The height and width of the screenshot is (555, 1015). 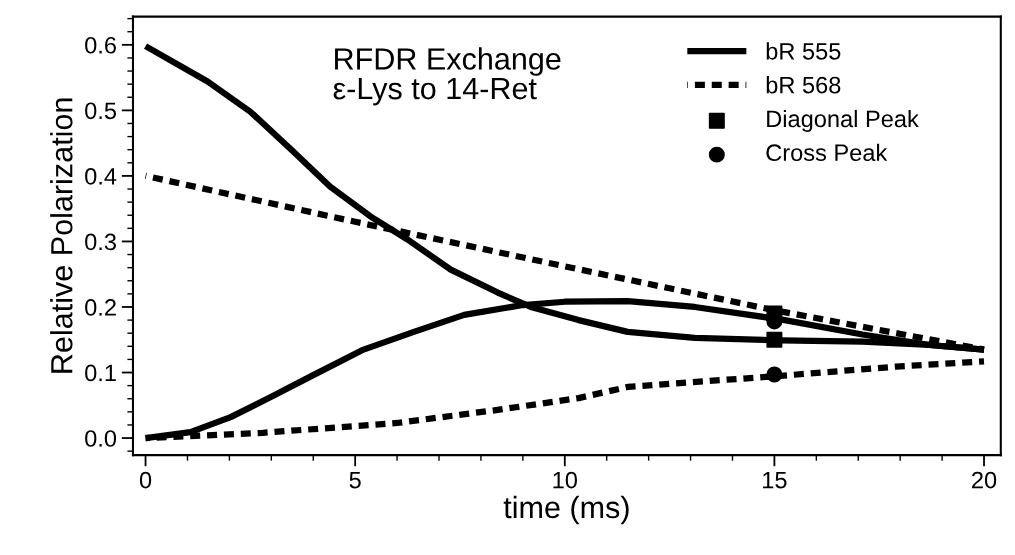 I want to click on legend-label: Diagonal Peak, so click(x=843, y=120).